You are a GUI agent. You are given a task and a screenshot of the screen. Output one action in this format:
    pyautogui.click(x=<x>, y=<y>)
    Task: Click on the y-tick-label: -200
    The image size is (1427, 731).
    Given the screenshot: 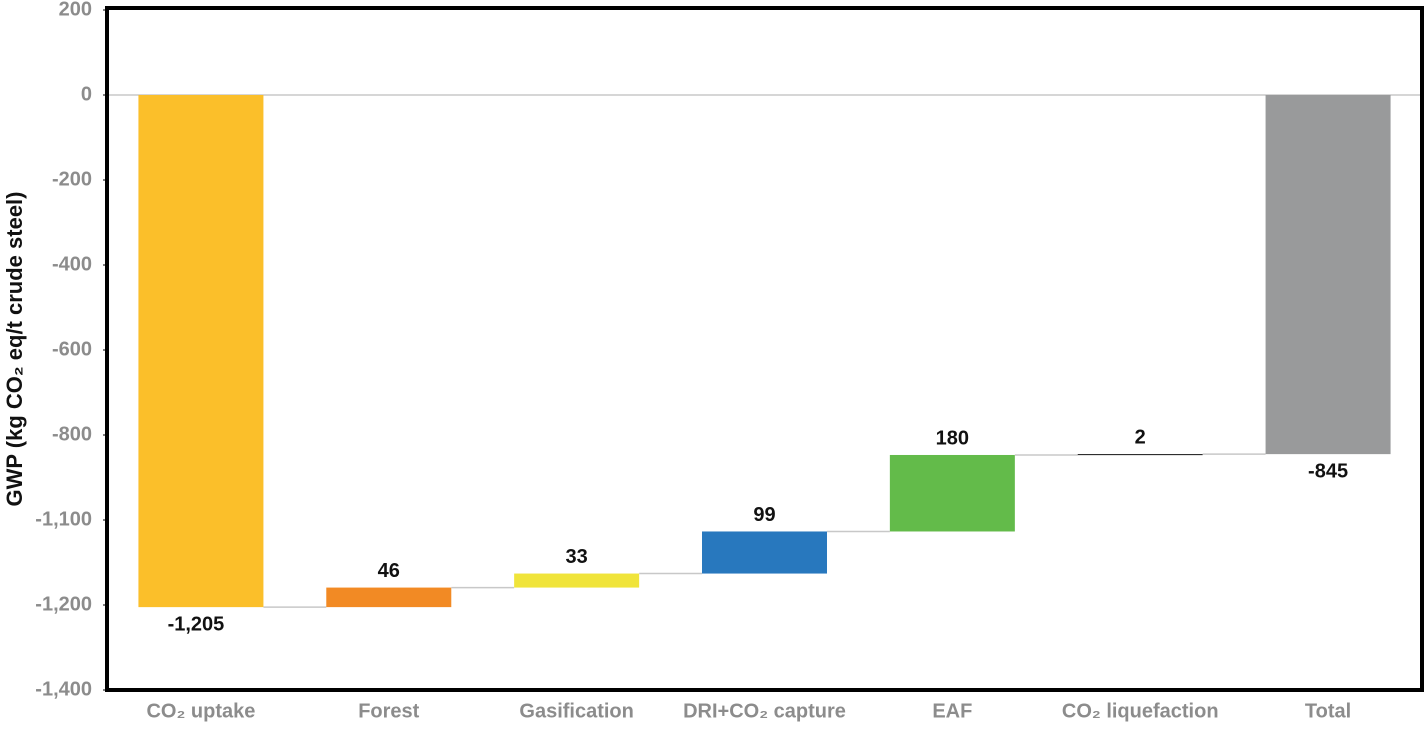 What is the action you would take?
    pyautogui.click(x=72, y=179)
    